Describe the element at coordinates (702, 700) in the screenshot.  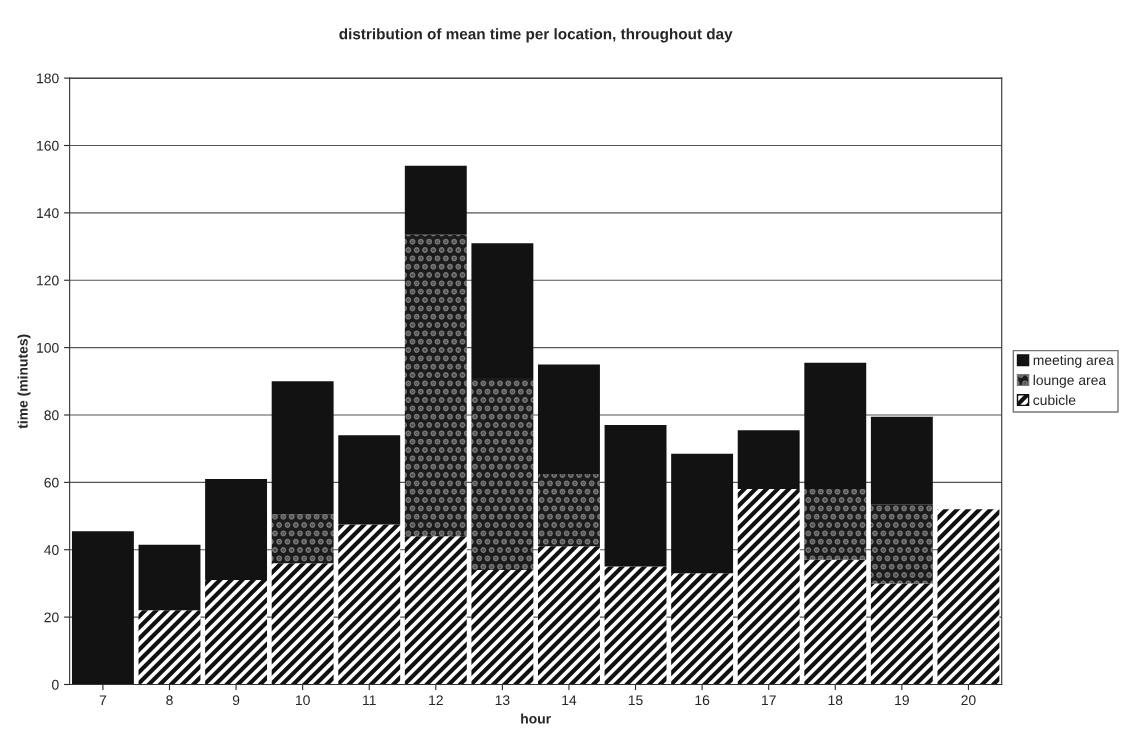
I see `x-tick-label: 16` at that location.